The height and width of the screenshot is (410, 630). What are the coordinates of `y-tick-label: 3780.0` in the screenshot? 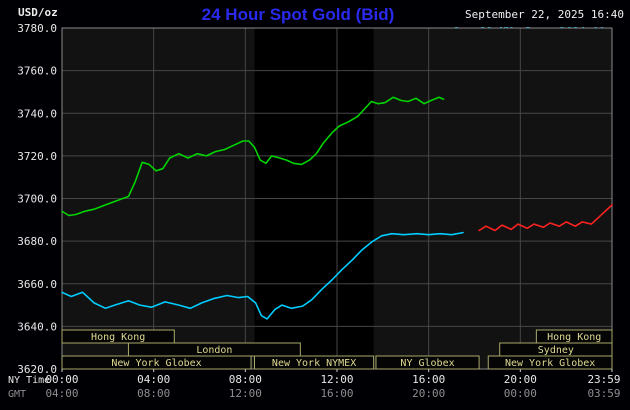 It's located at (37, 28).